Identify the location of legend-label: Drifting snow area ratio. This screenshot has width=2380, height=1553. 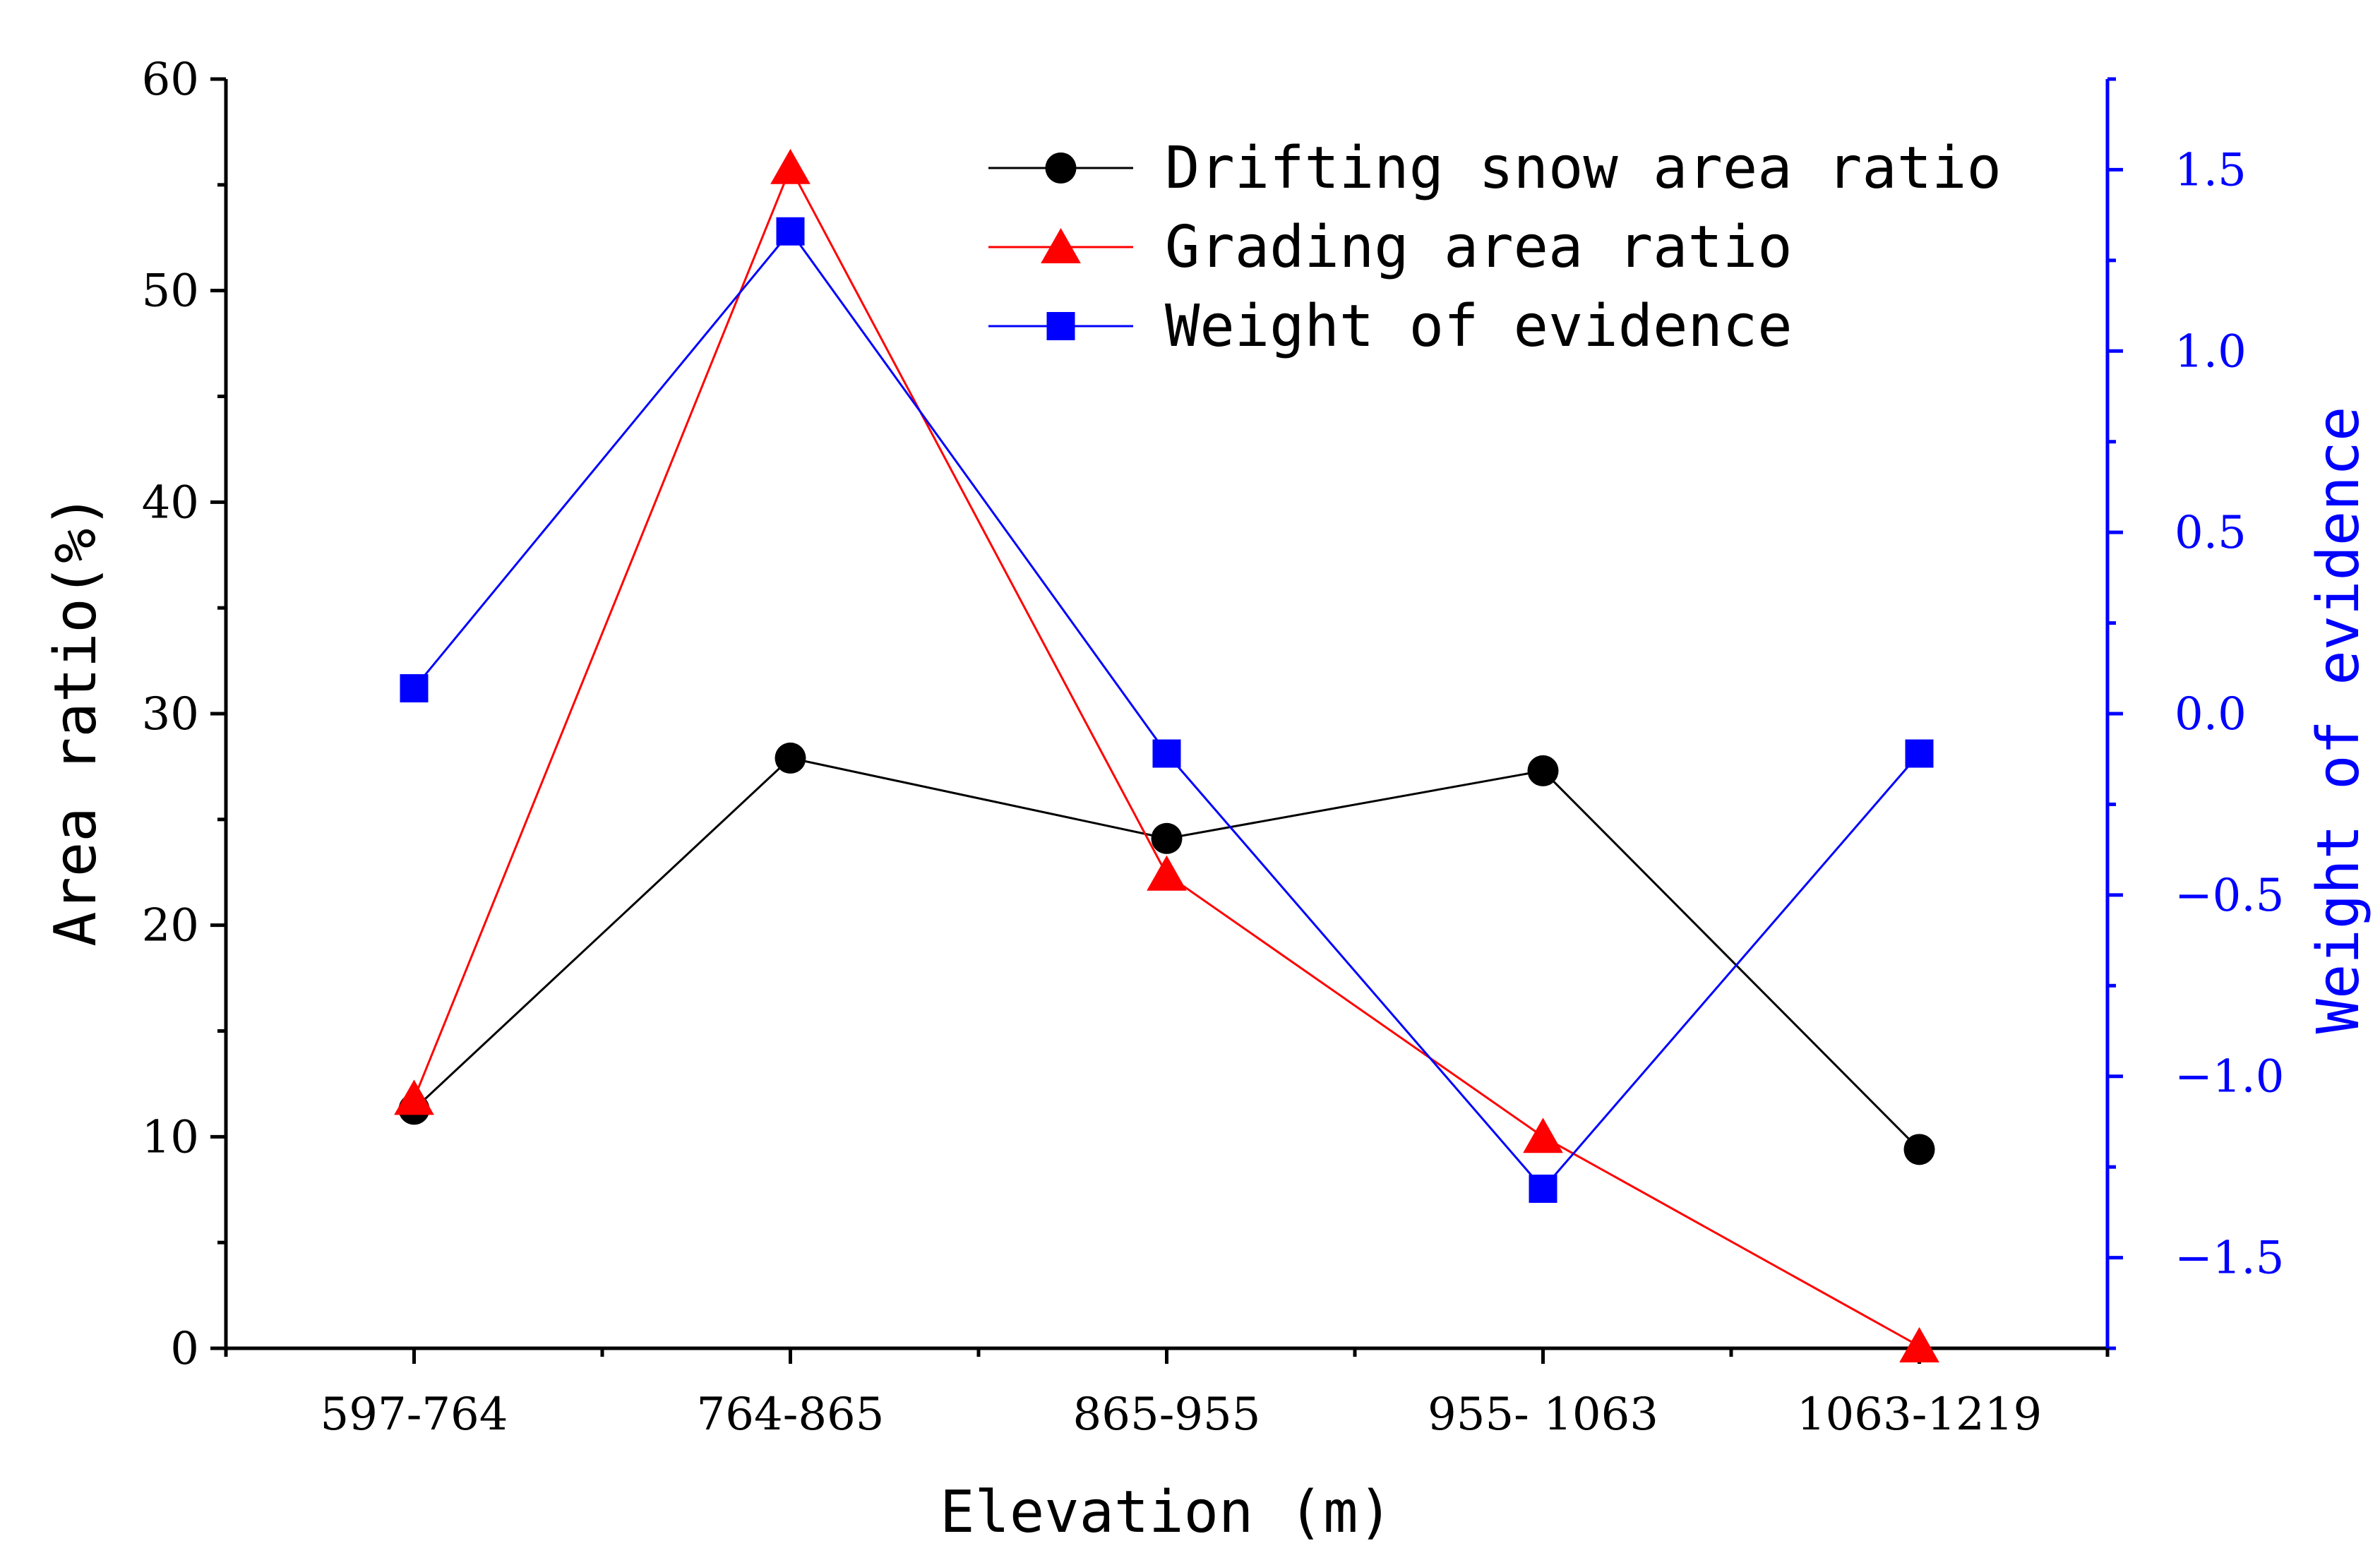
(1584, 169).